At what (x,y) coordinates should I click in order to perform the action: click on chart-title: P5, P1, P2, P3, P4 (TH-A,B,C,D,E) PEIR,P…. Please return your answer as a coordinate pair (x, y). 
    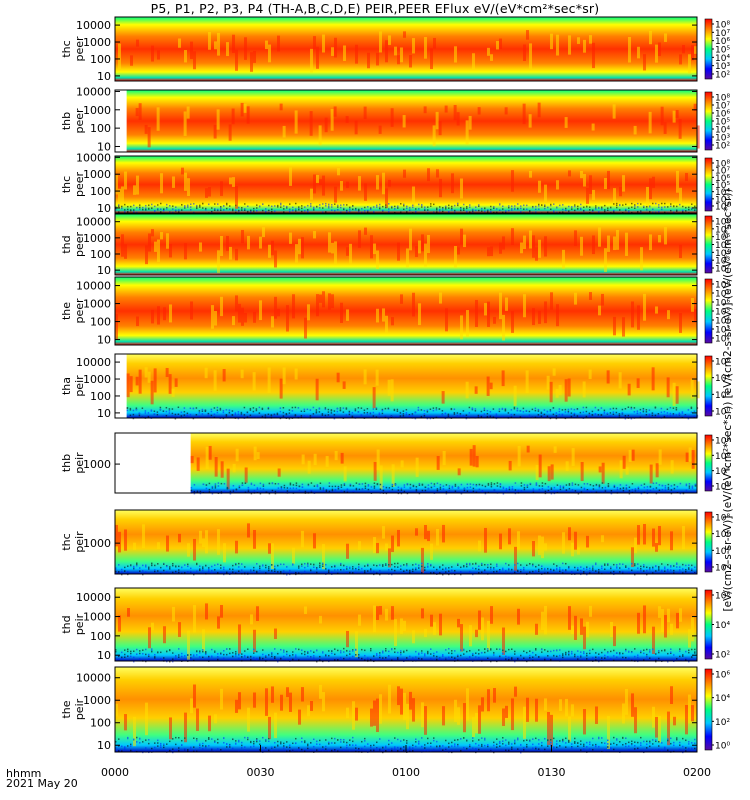
    Looking at the image, I should click on (375, 8).